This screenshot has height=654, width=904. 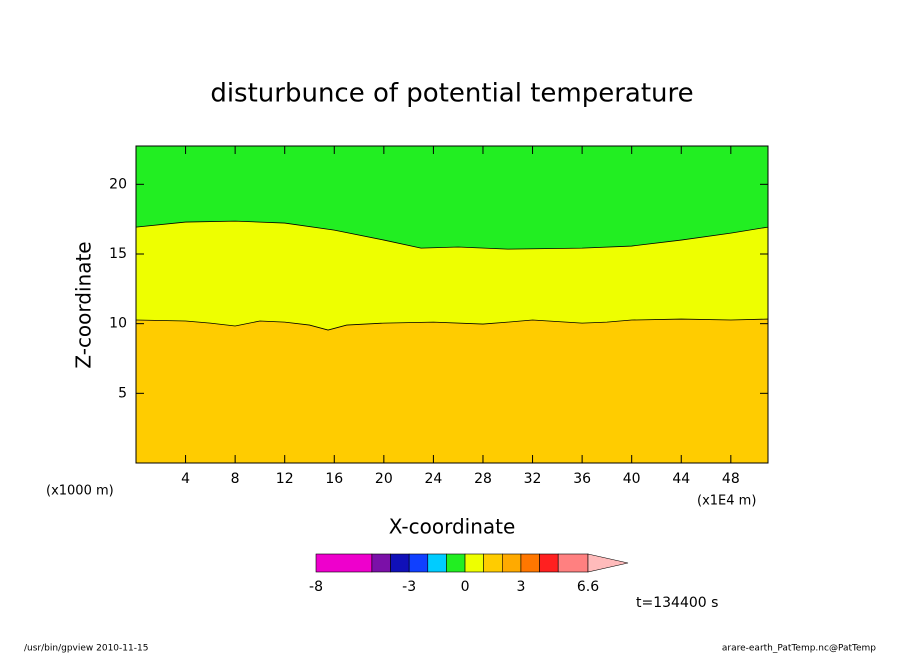 What do you see at coordinates (681, 479) in the screenshot?
I see `x-tick-label: 44` at bounding box center [681, 479].